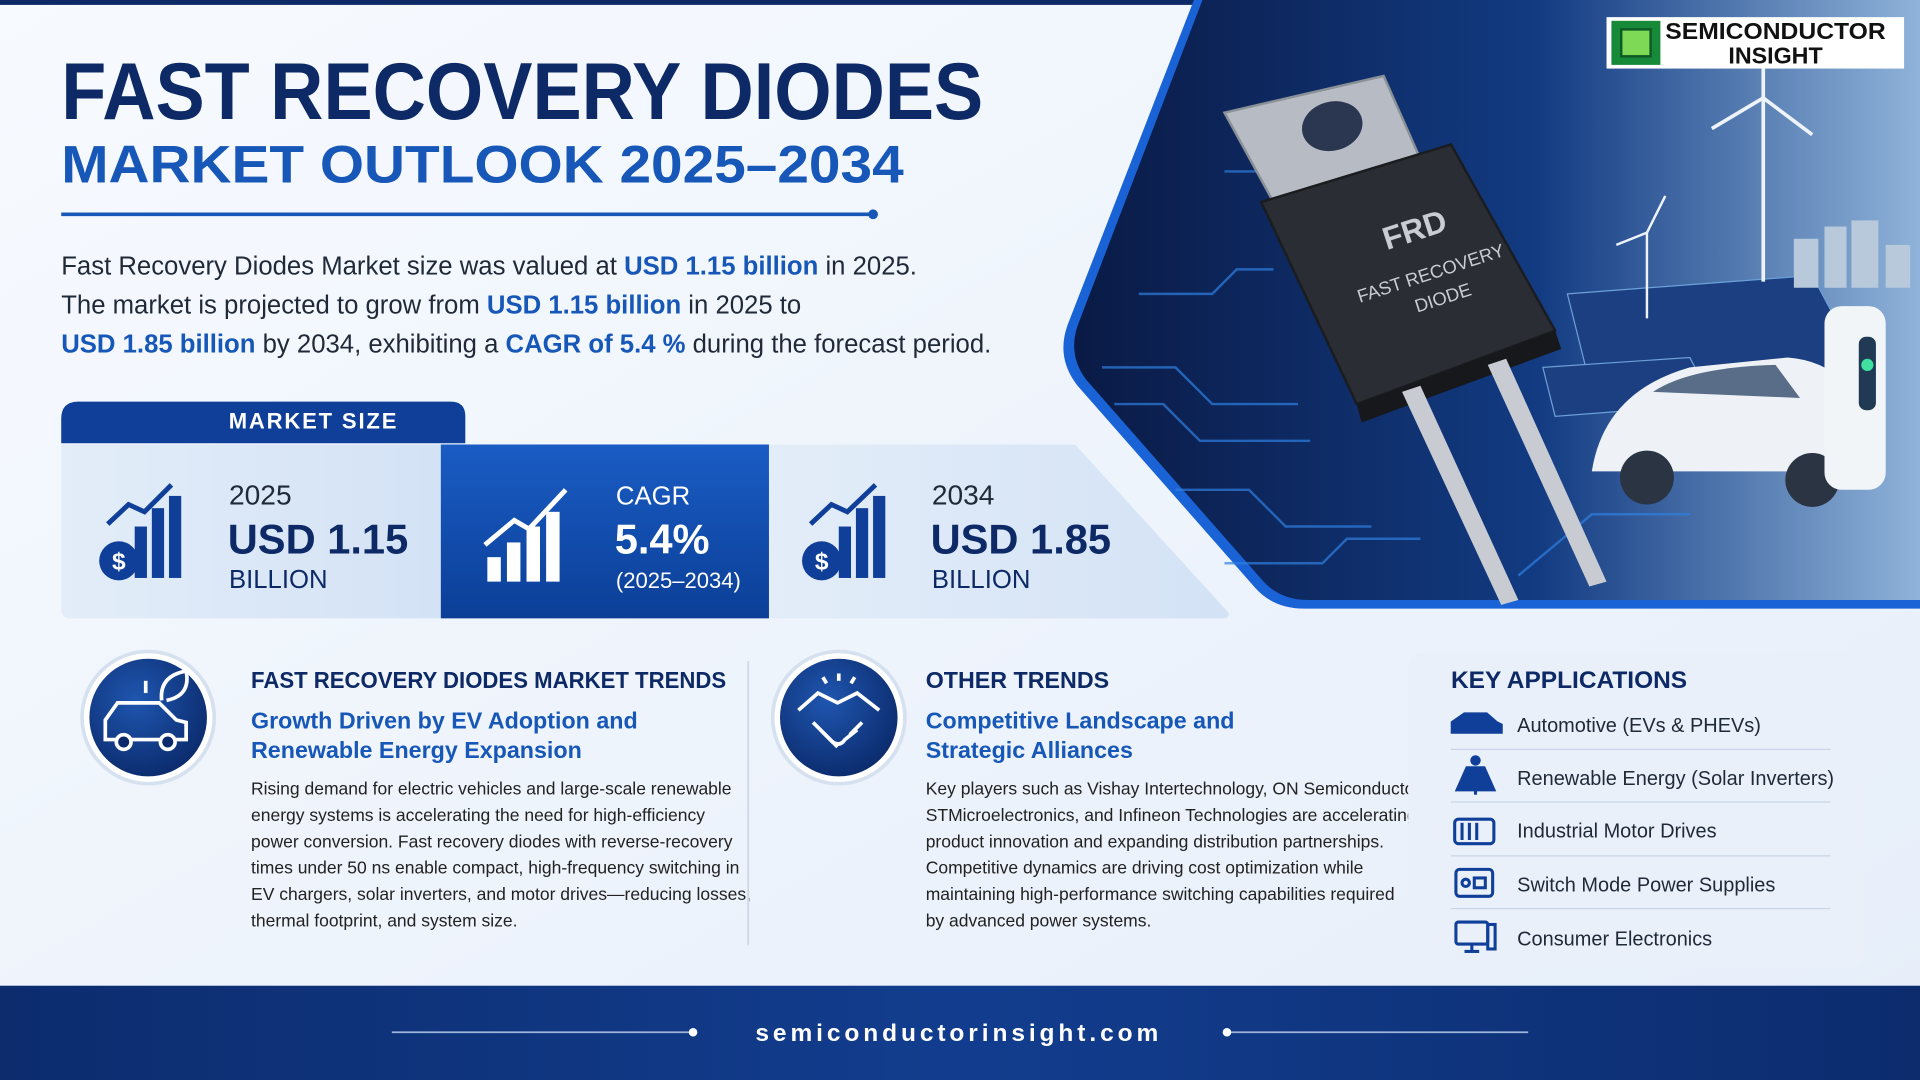 The image size is (1920, 1080). Describe the element at coordinates (1039, 920) in the screenshot. I see `body-line: by advanced power systems.` at that location.